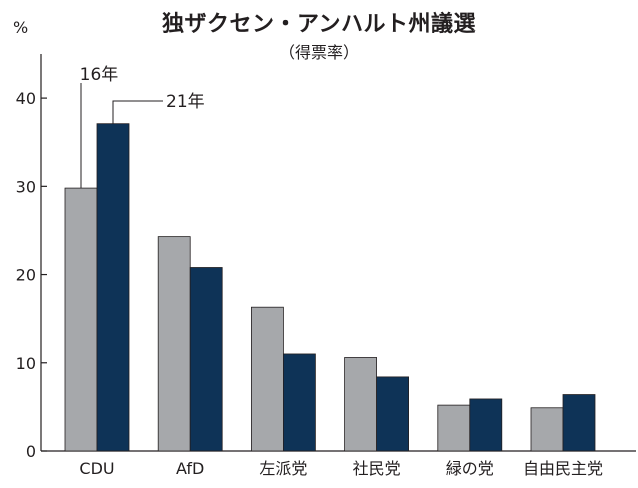  Describe the element at coordinates (318, 52) in the screenshot. I see `chart-subtitle: （得票率）` at that location.